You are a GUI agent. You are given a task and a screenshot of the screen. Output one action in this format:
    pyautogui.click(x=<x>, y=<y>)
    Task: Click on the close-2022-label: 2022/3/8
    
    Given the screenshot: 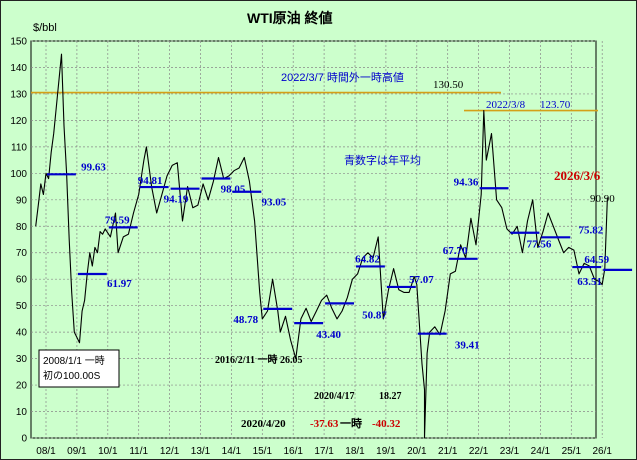 What is the action you would take?
    pyautogui.click(x=506, y=105)
    